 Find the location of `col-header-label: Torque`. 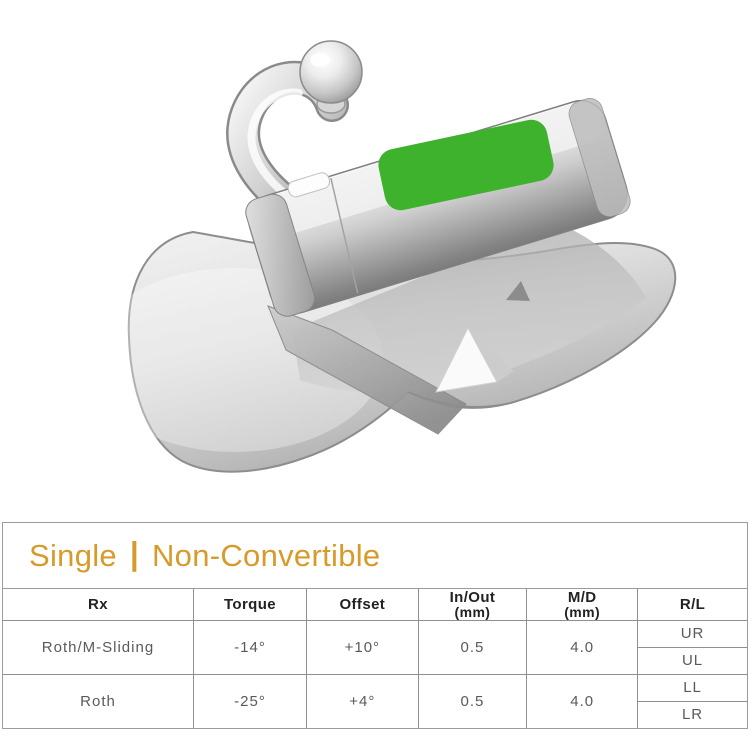

col-header-label: Torque is located at coordinates (250, 604).